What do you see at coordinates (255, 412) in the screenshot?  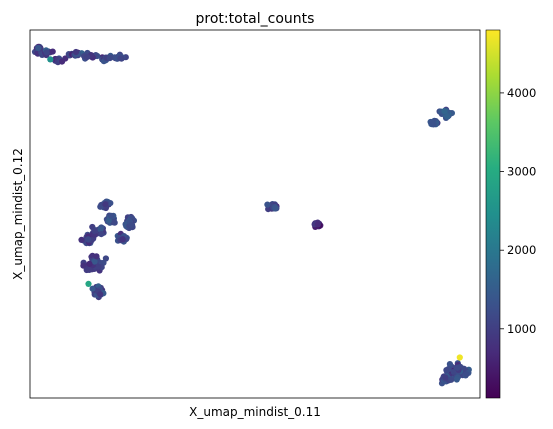 I see `x-axis-label: X_umap_mindist_0.11` at bounding box center [255, 412].